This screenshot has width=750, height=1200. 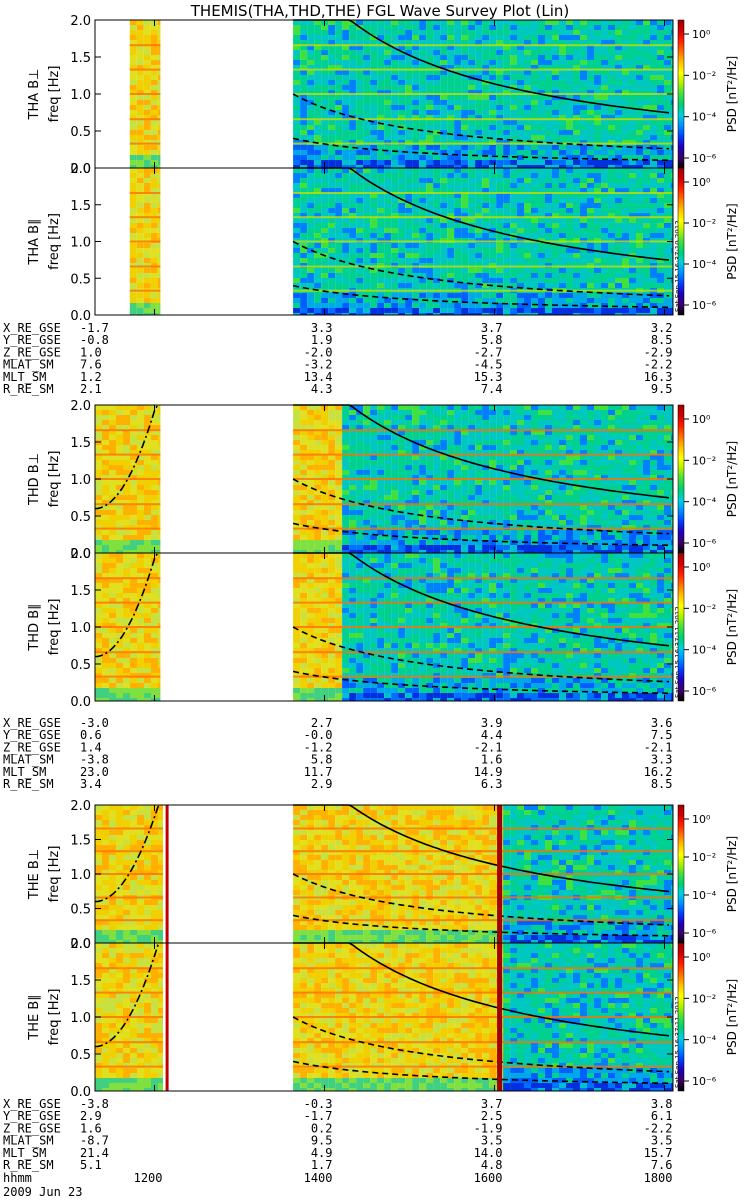 What do you see at coordinates (662, 1141) in the screenshot?
I see `ephemeris-value: 3.5` at bounding box center [662, 1141].